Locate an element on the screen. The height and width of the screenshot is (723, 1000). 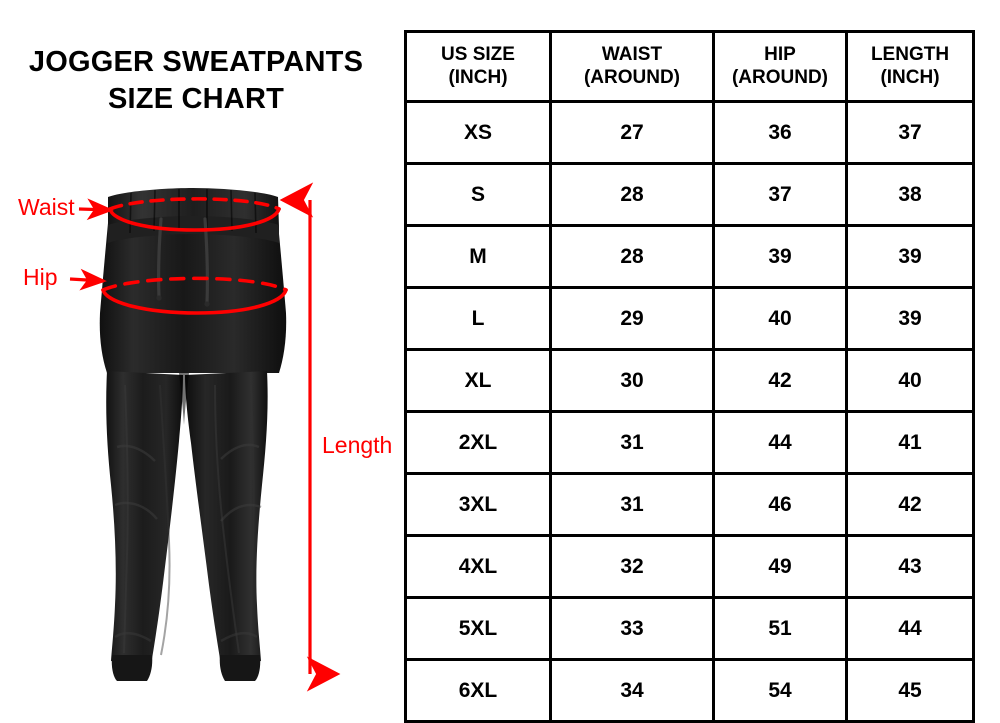
table-row: 3XL 31 46 42 is located at coordinates (689, 504).